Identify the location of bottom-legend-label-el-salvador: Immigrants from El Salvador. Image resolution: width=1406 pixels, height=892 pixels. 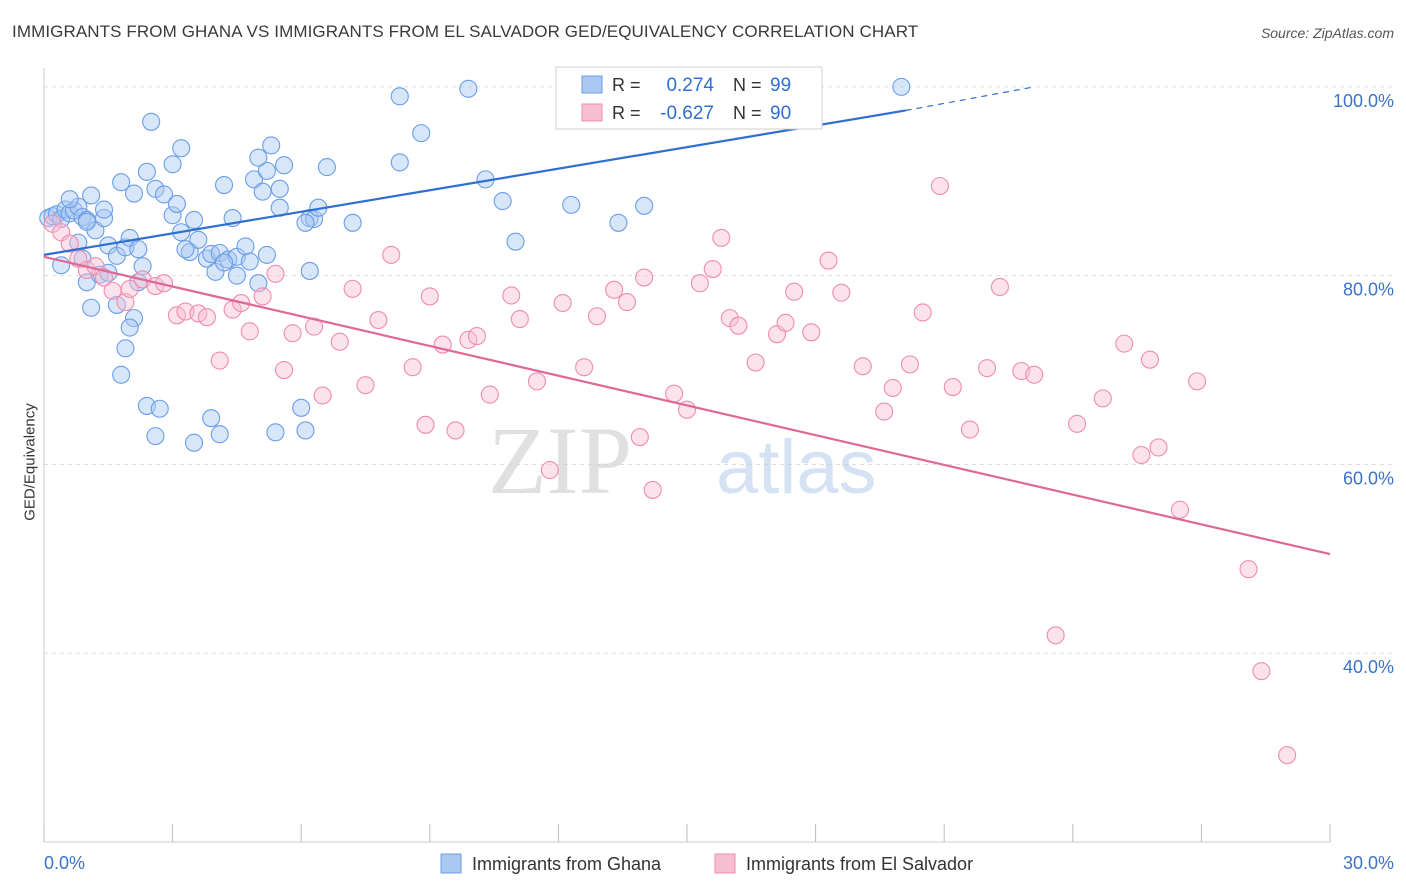
(859, 864).